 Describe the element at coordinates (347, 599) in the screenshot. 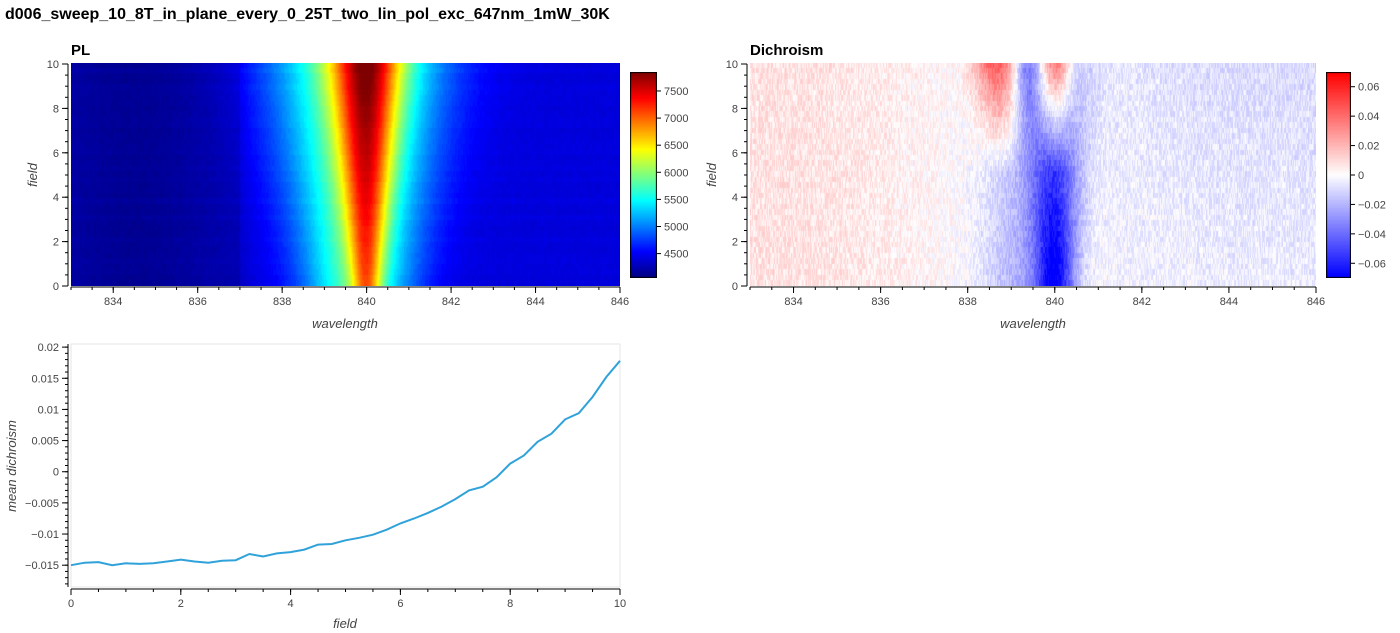

I see `line-x-axis: 0 2 4 6 8 10` at that location.